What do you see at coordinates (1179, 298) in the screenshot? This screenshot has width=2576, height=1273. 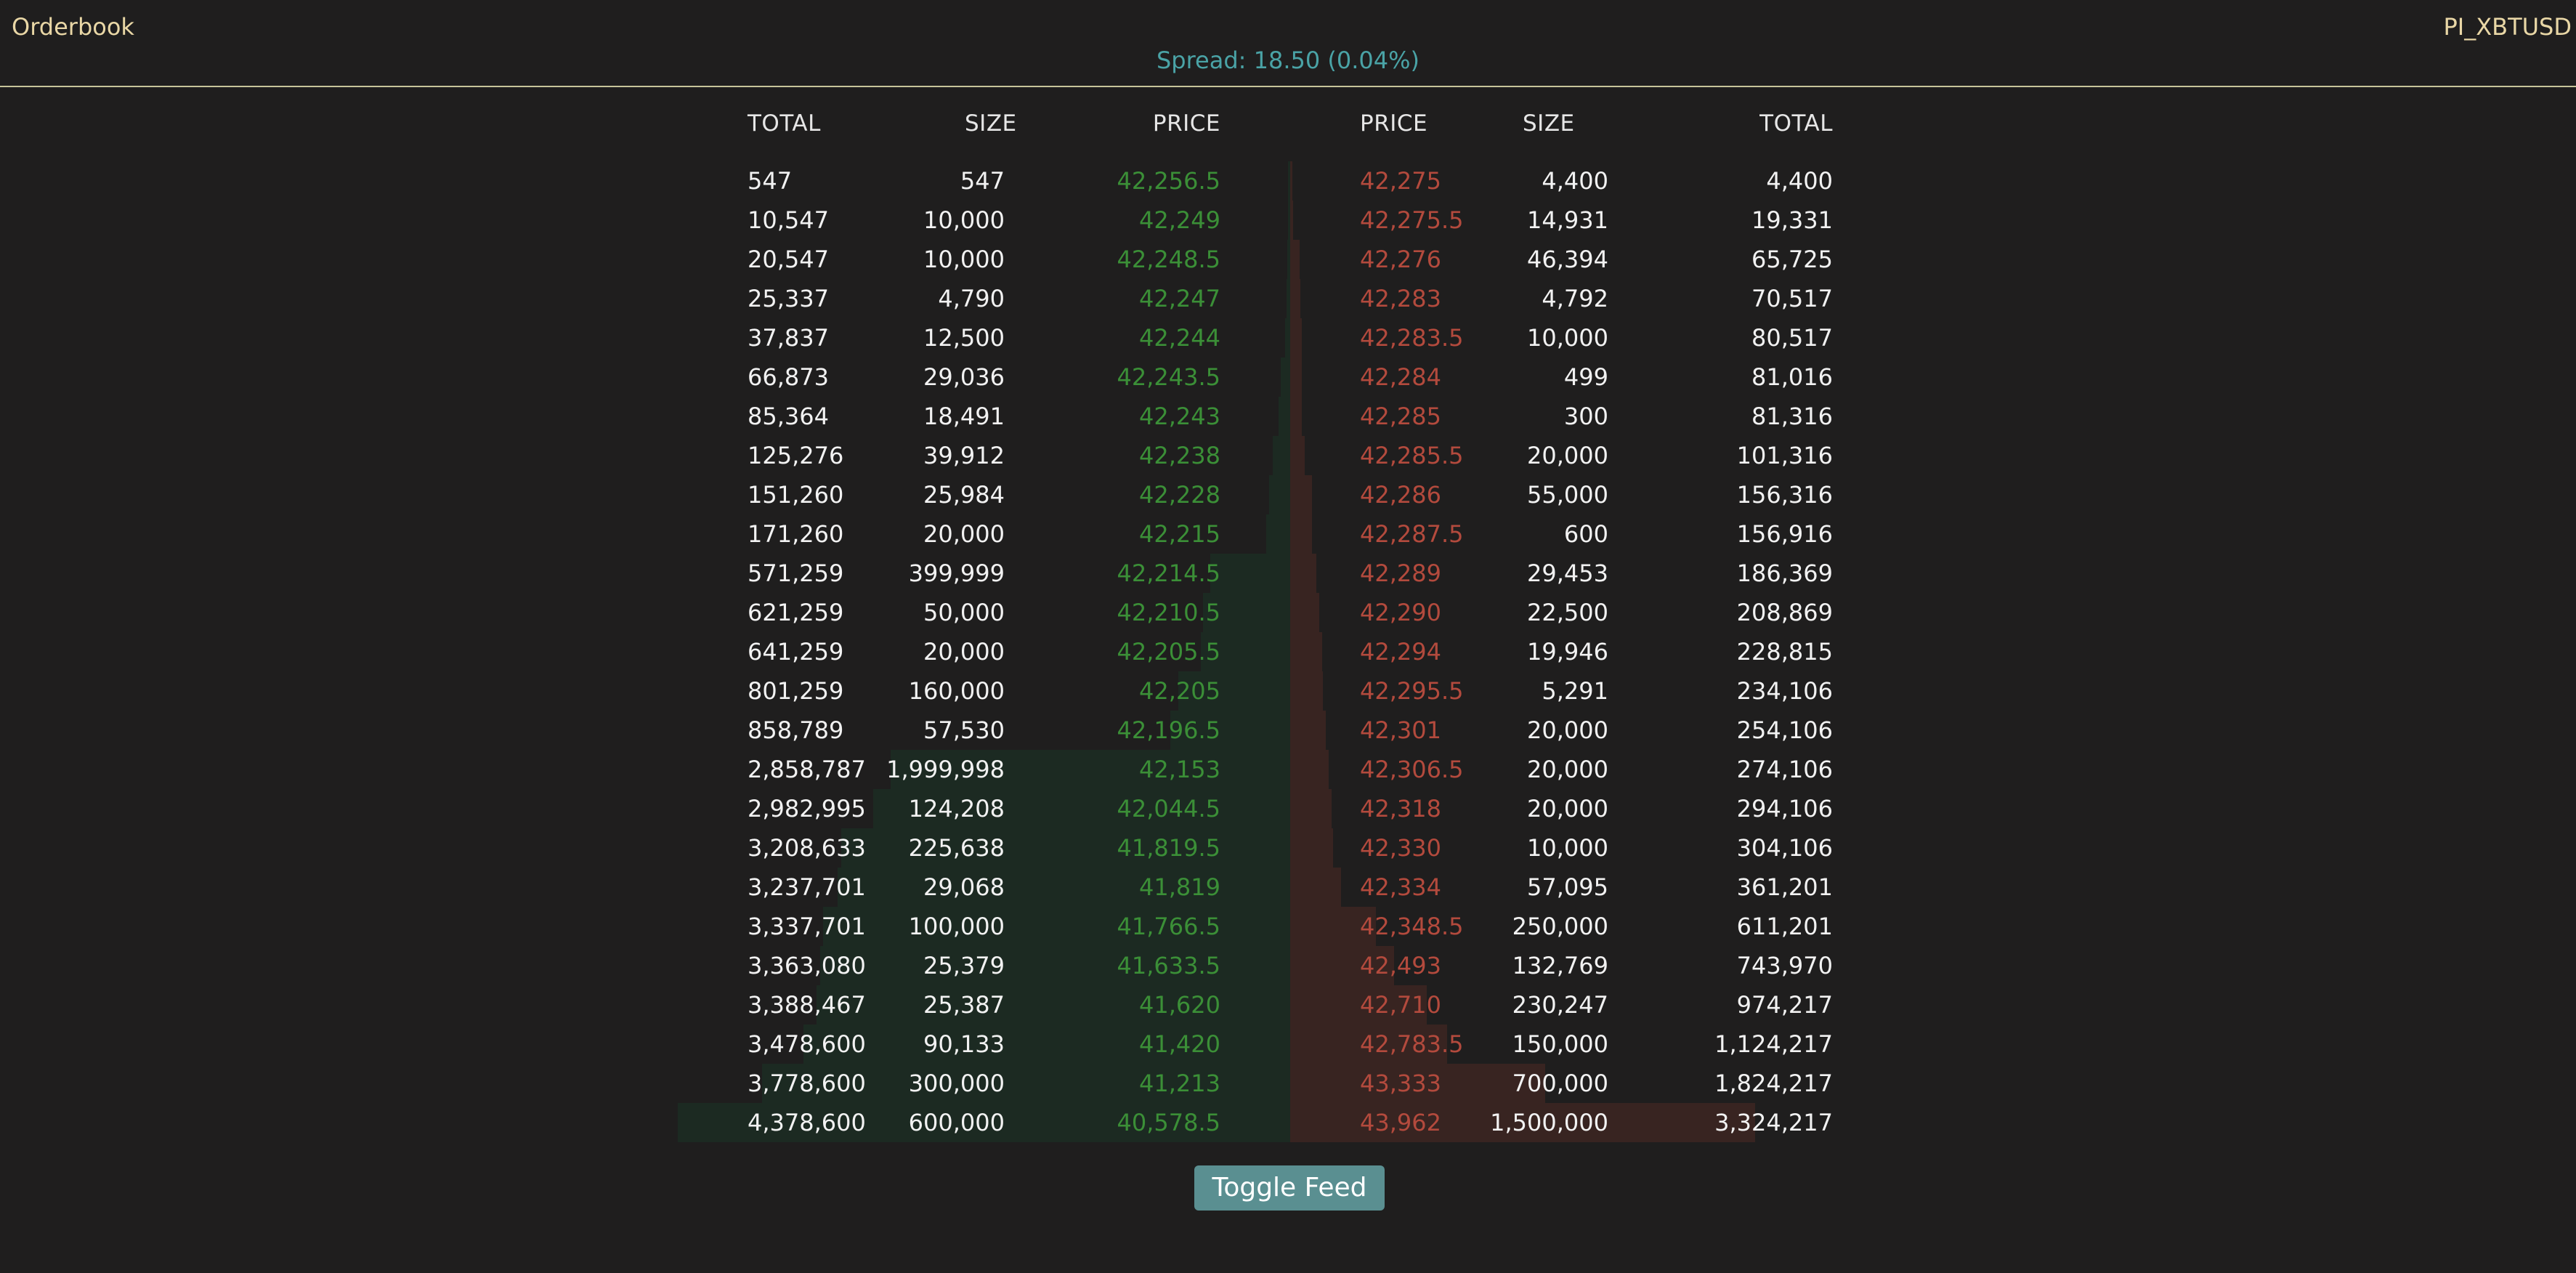 I see `bid-price: 42,247` at bounding box center [1179, 298].